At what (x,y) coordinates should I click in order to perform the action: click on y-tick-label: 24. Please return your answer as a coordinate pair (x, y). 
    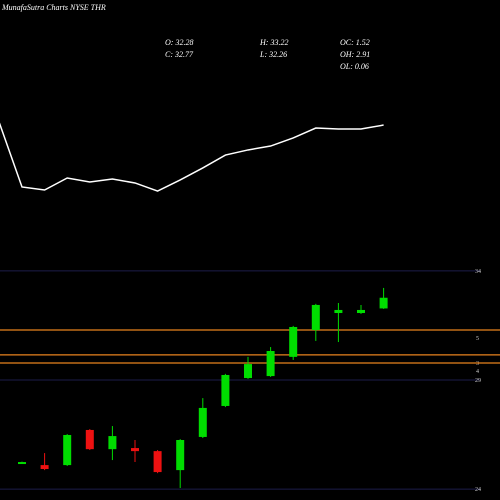
    Looking at the image, I should click on (478, 490).